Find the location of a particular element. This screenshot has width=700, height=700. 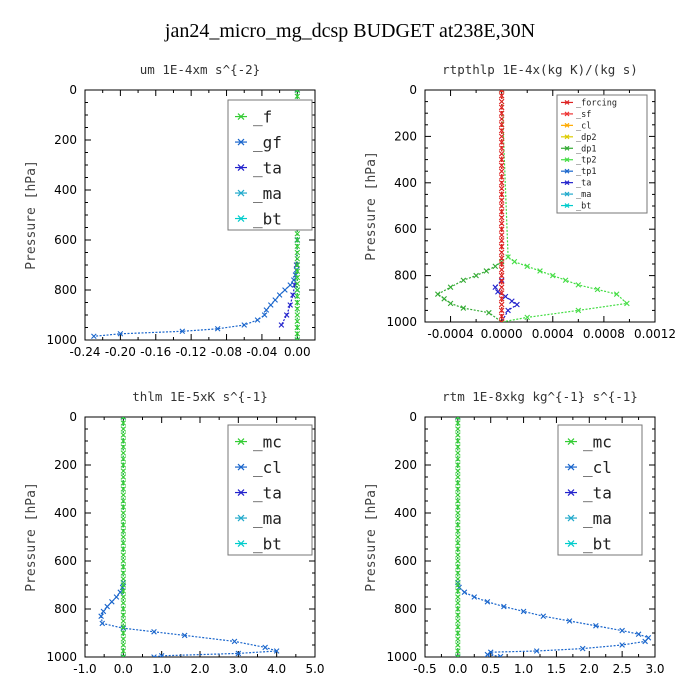

x-tick-label: -0.5 is located at coordinates (424, 669).